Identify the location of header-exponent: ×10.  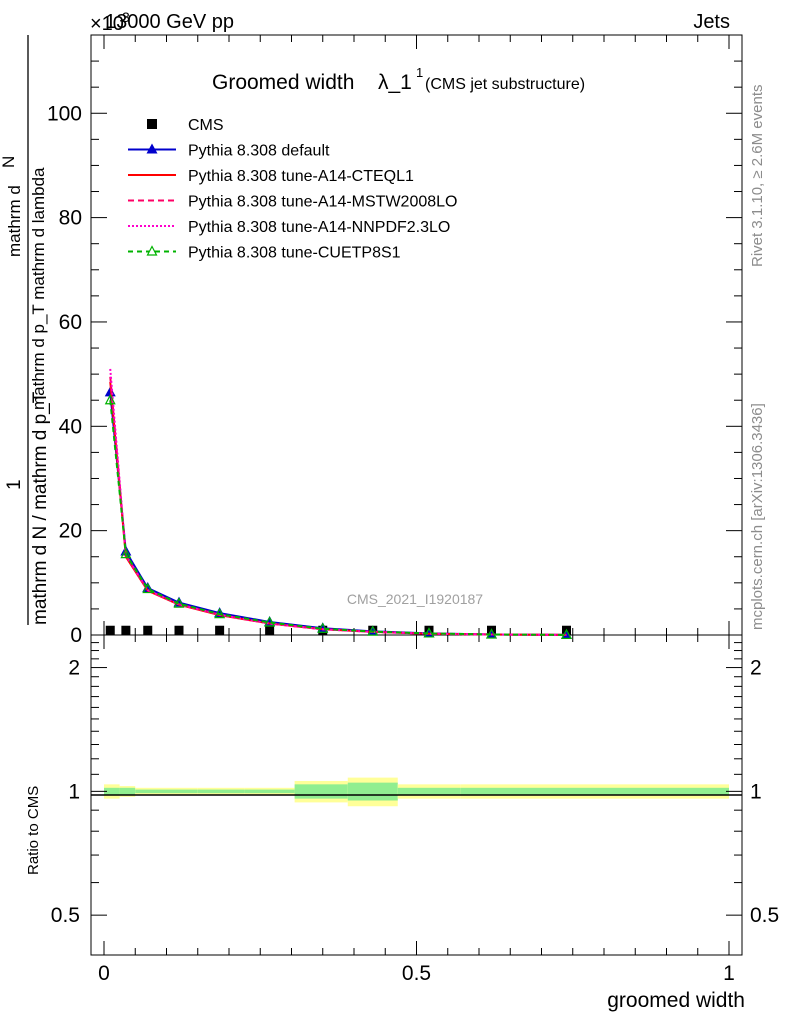
(107, 24).